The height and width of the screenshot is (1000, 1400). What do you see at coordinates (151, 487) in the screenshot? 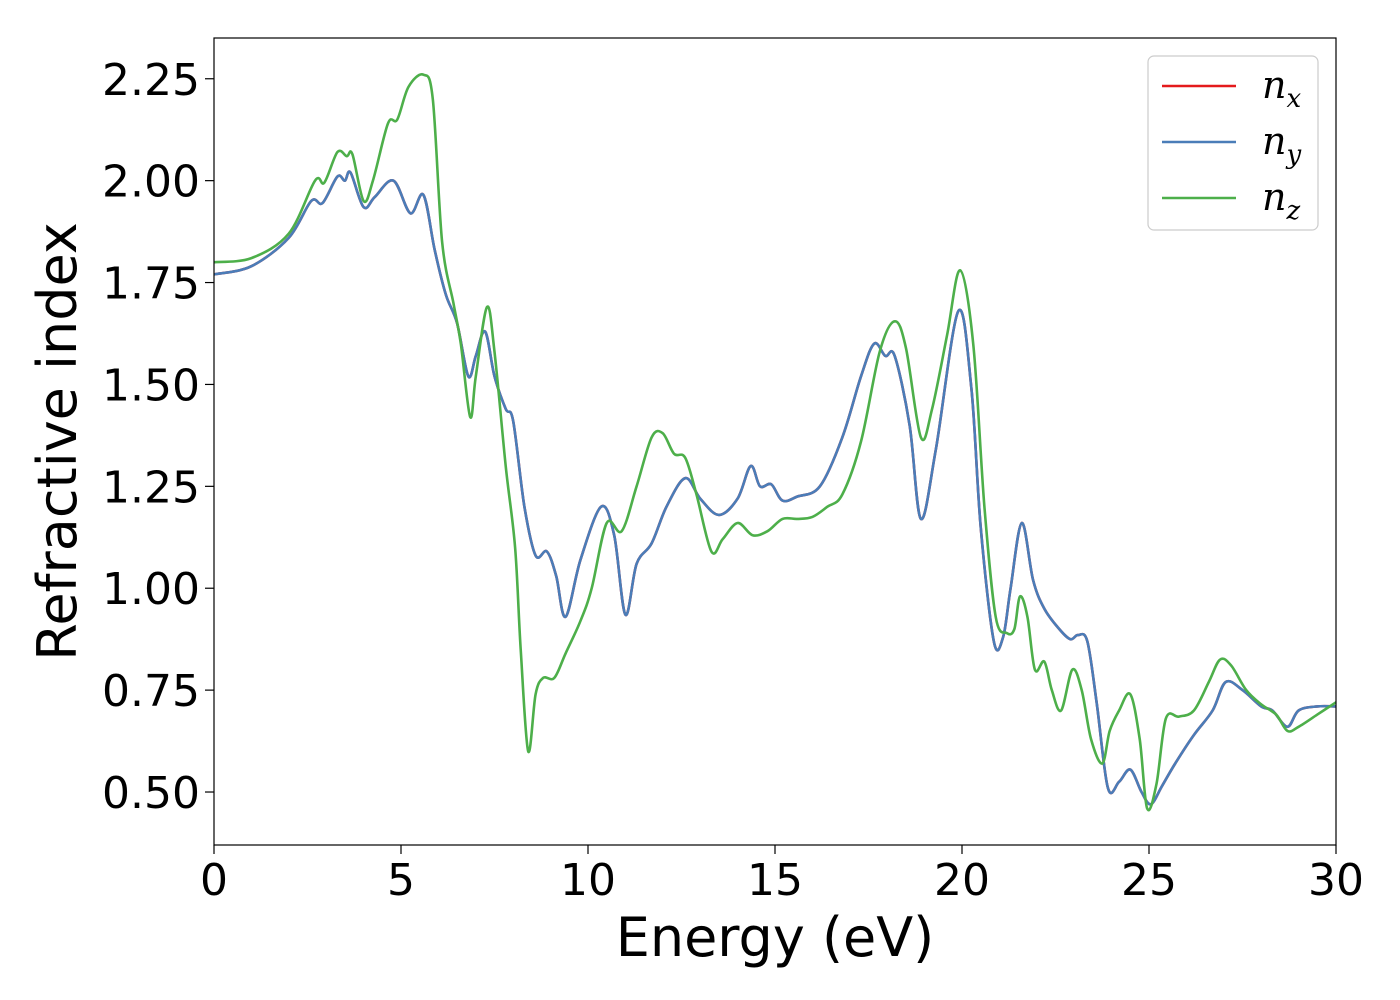
I see `y-tick-label: 1.25` at bounding box center [151, 487].